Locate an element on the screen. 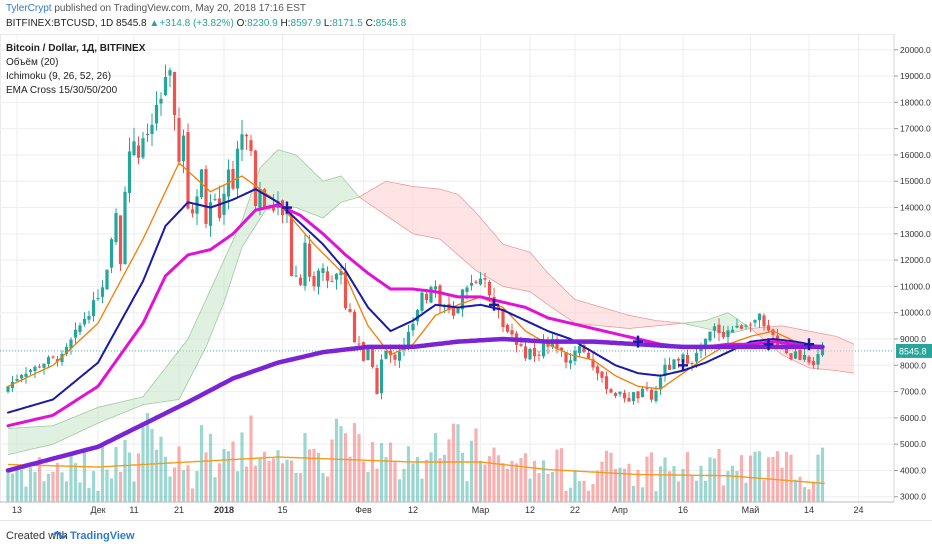 The image size is (932, 551). cloud-span-a is located at coordinates (521, 252).